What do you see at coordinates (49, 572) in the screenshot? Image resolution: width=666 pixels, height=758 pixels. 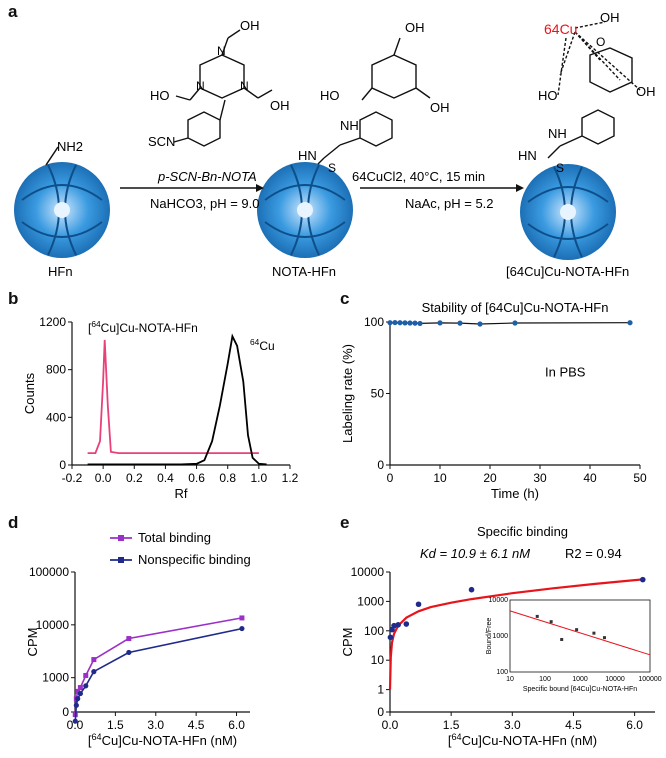 I see `chart-d-y-tick-label: 100000` at bounding box center [49, 572].